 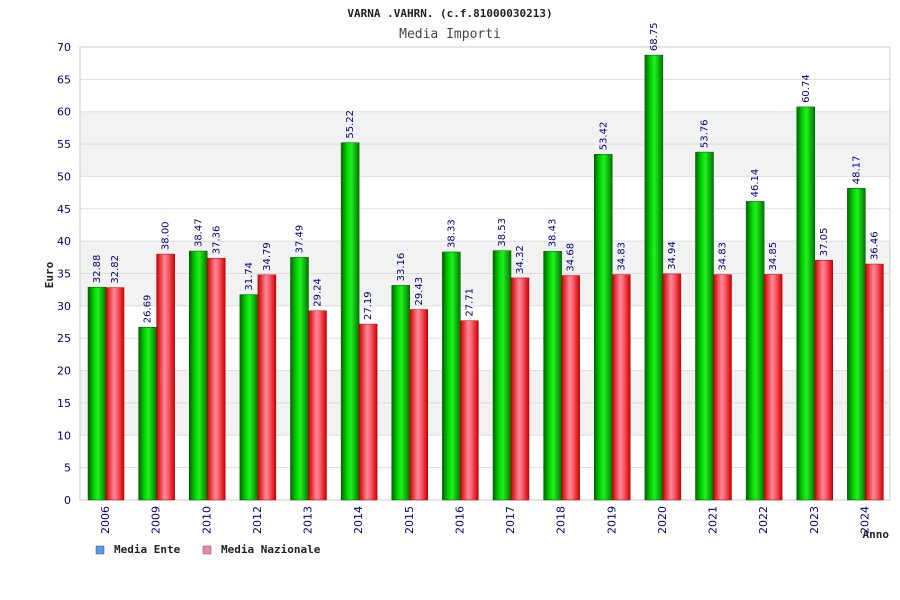 What do you see at coordinates (400, 393) in the screenshot?
I see `bar-media-ente-2015` at bounding box center [400, 393].